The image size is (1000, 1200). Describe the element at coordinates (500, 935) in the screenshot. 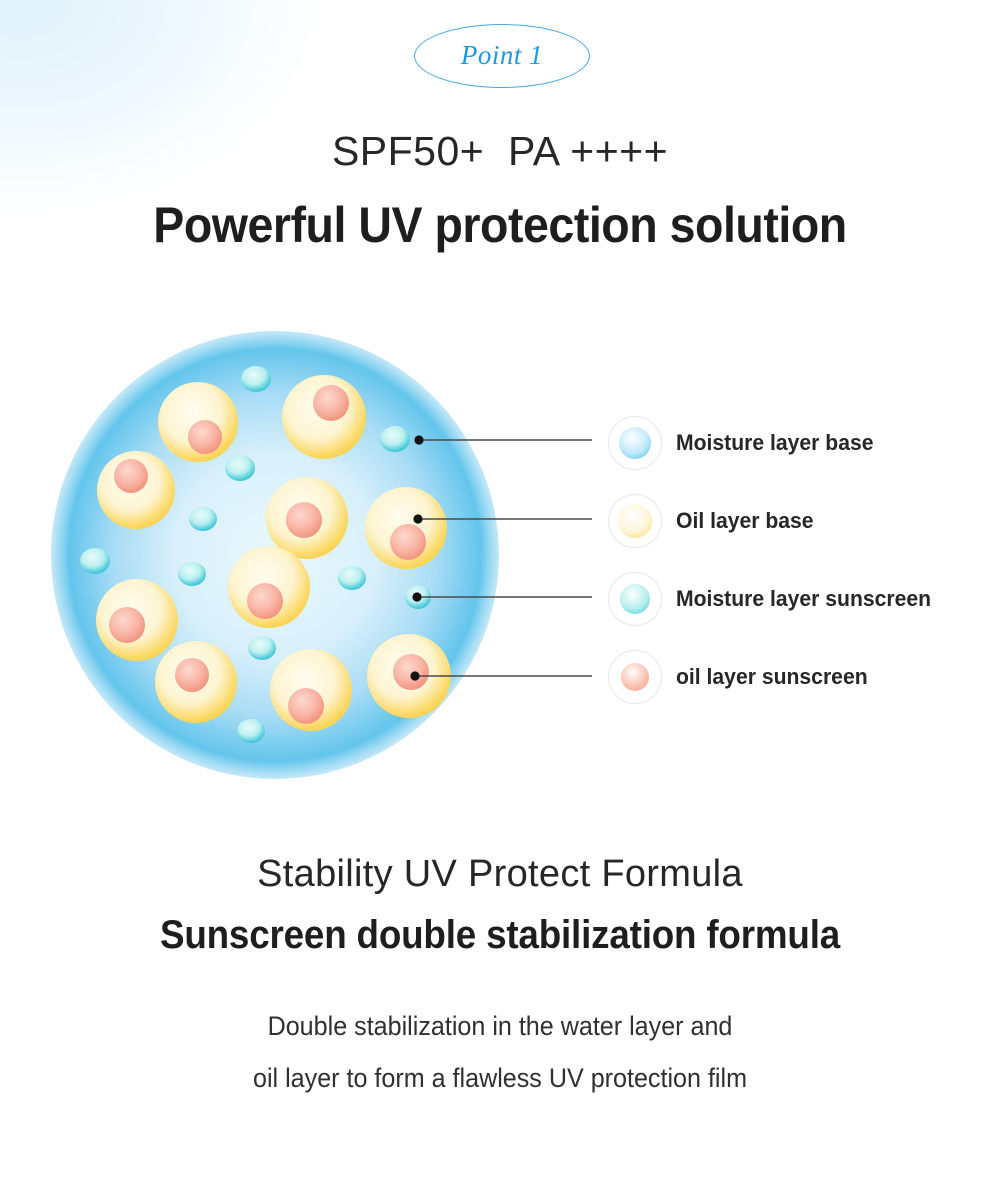

I see `formula-subheading-bold: Sunscreen double stabilization formula` at that location.